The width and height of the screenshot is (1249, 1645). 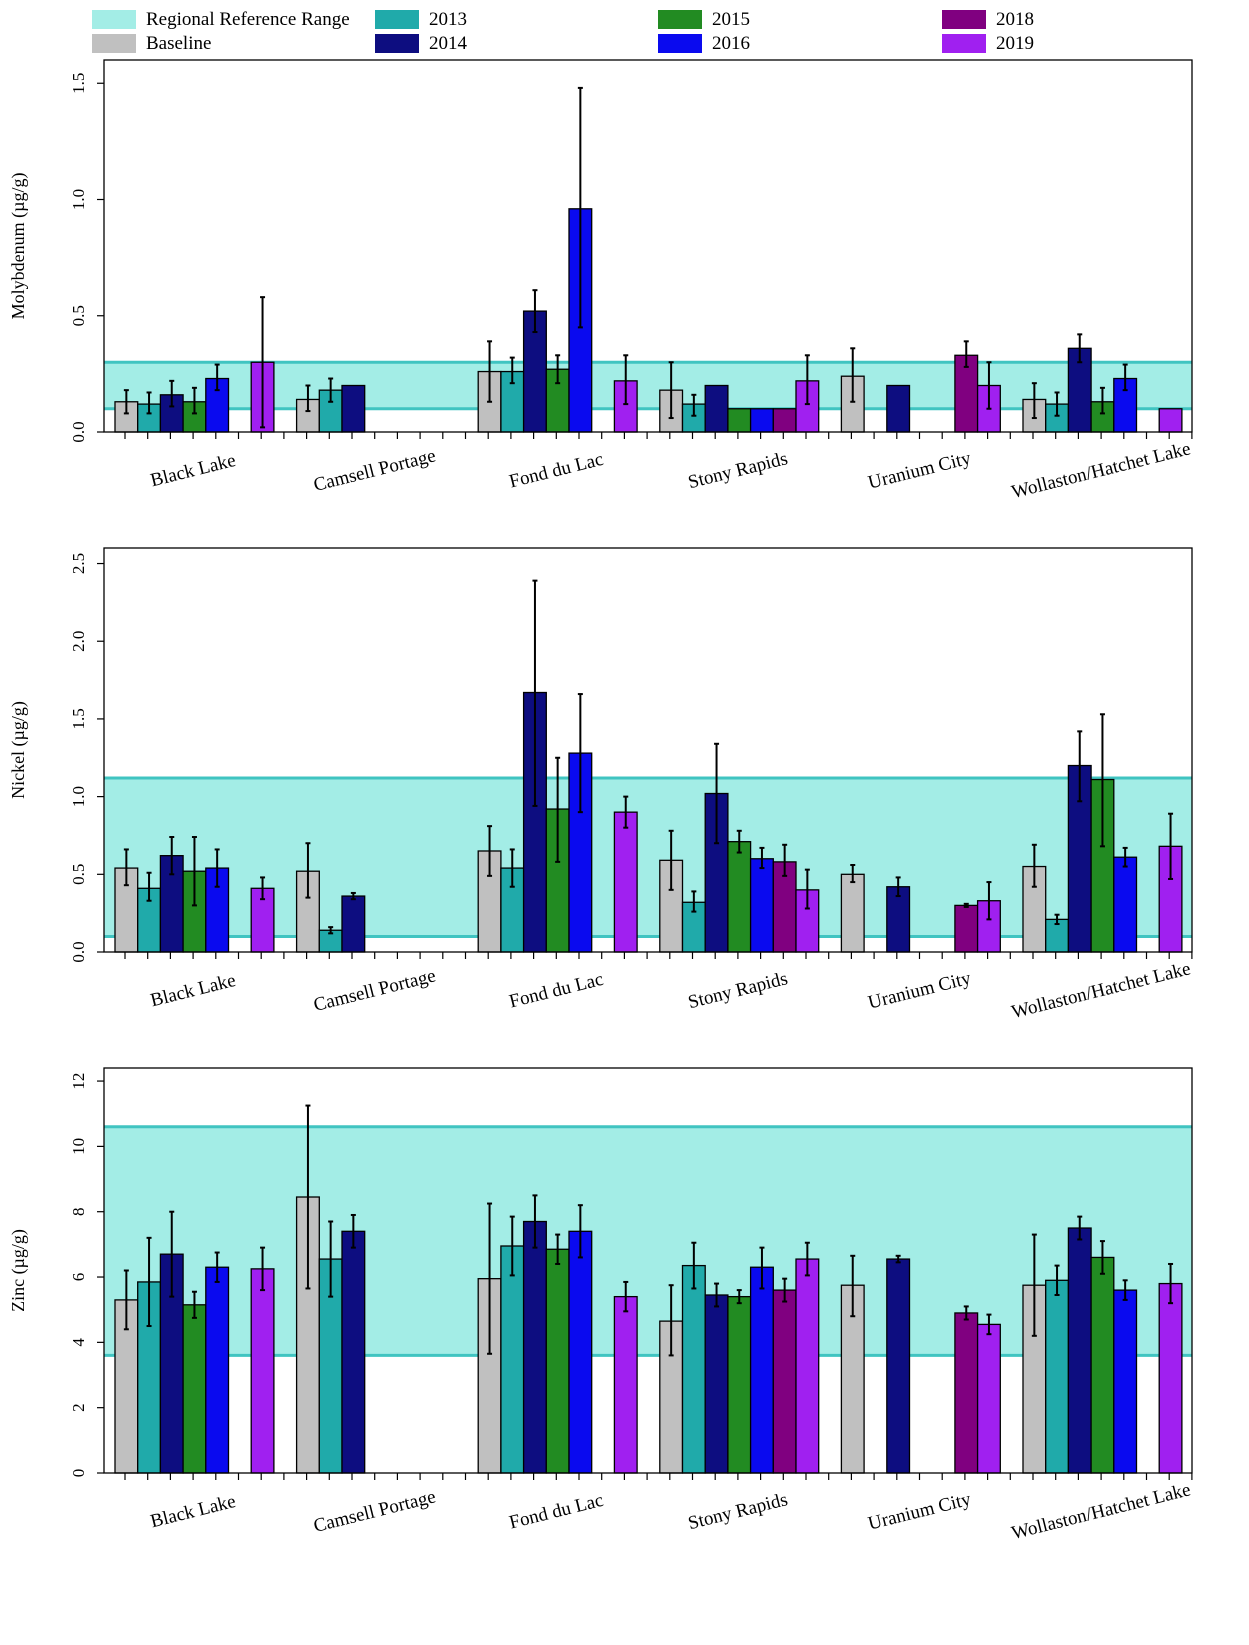 What do you see at coordinates (1100, 990) in the screenshot?
I see `category-label-6: Wollaston/Hatchet Lake` at bounding box center [1100, 990].